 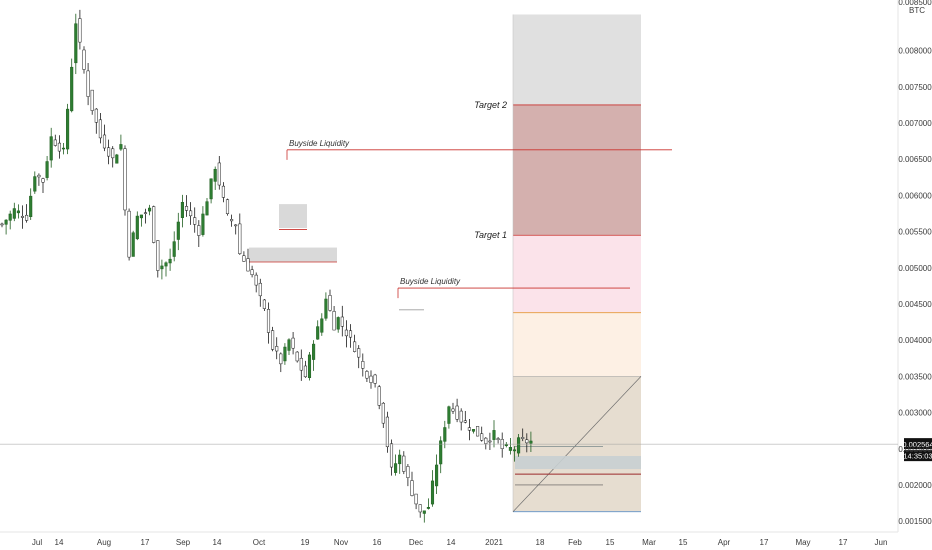 What do you see at coordinates (649, 542) in the screenshot?
I see `x-tick-label: Mar` at bounding box center [649, 542].